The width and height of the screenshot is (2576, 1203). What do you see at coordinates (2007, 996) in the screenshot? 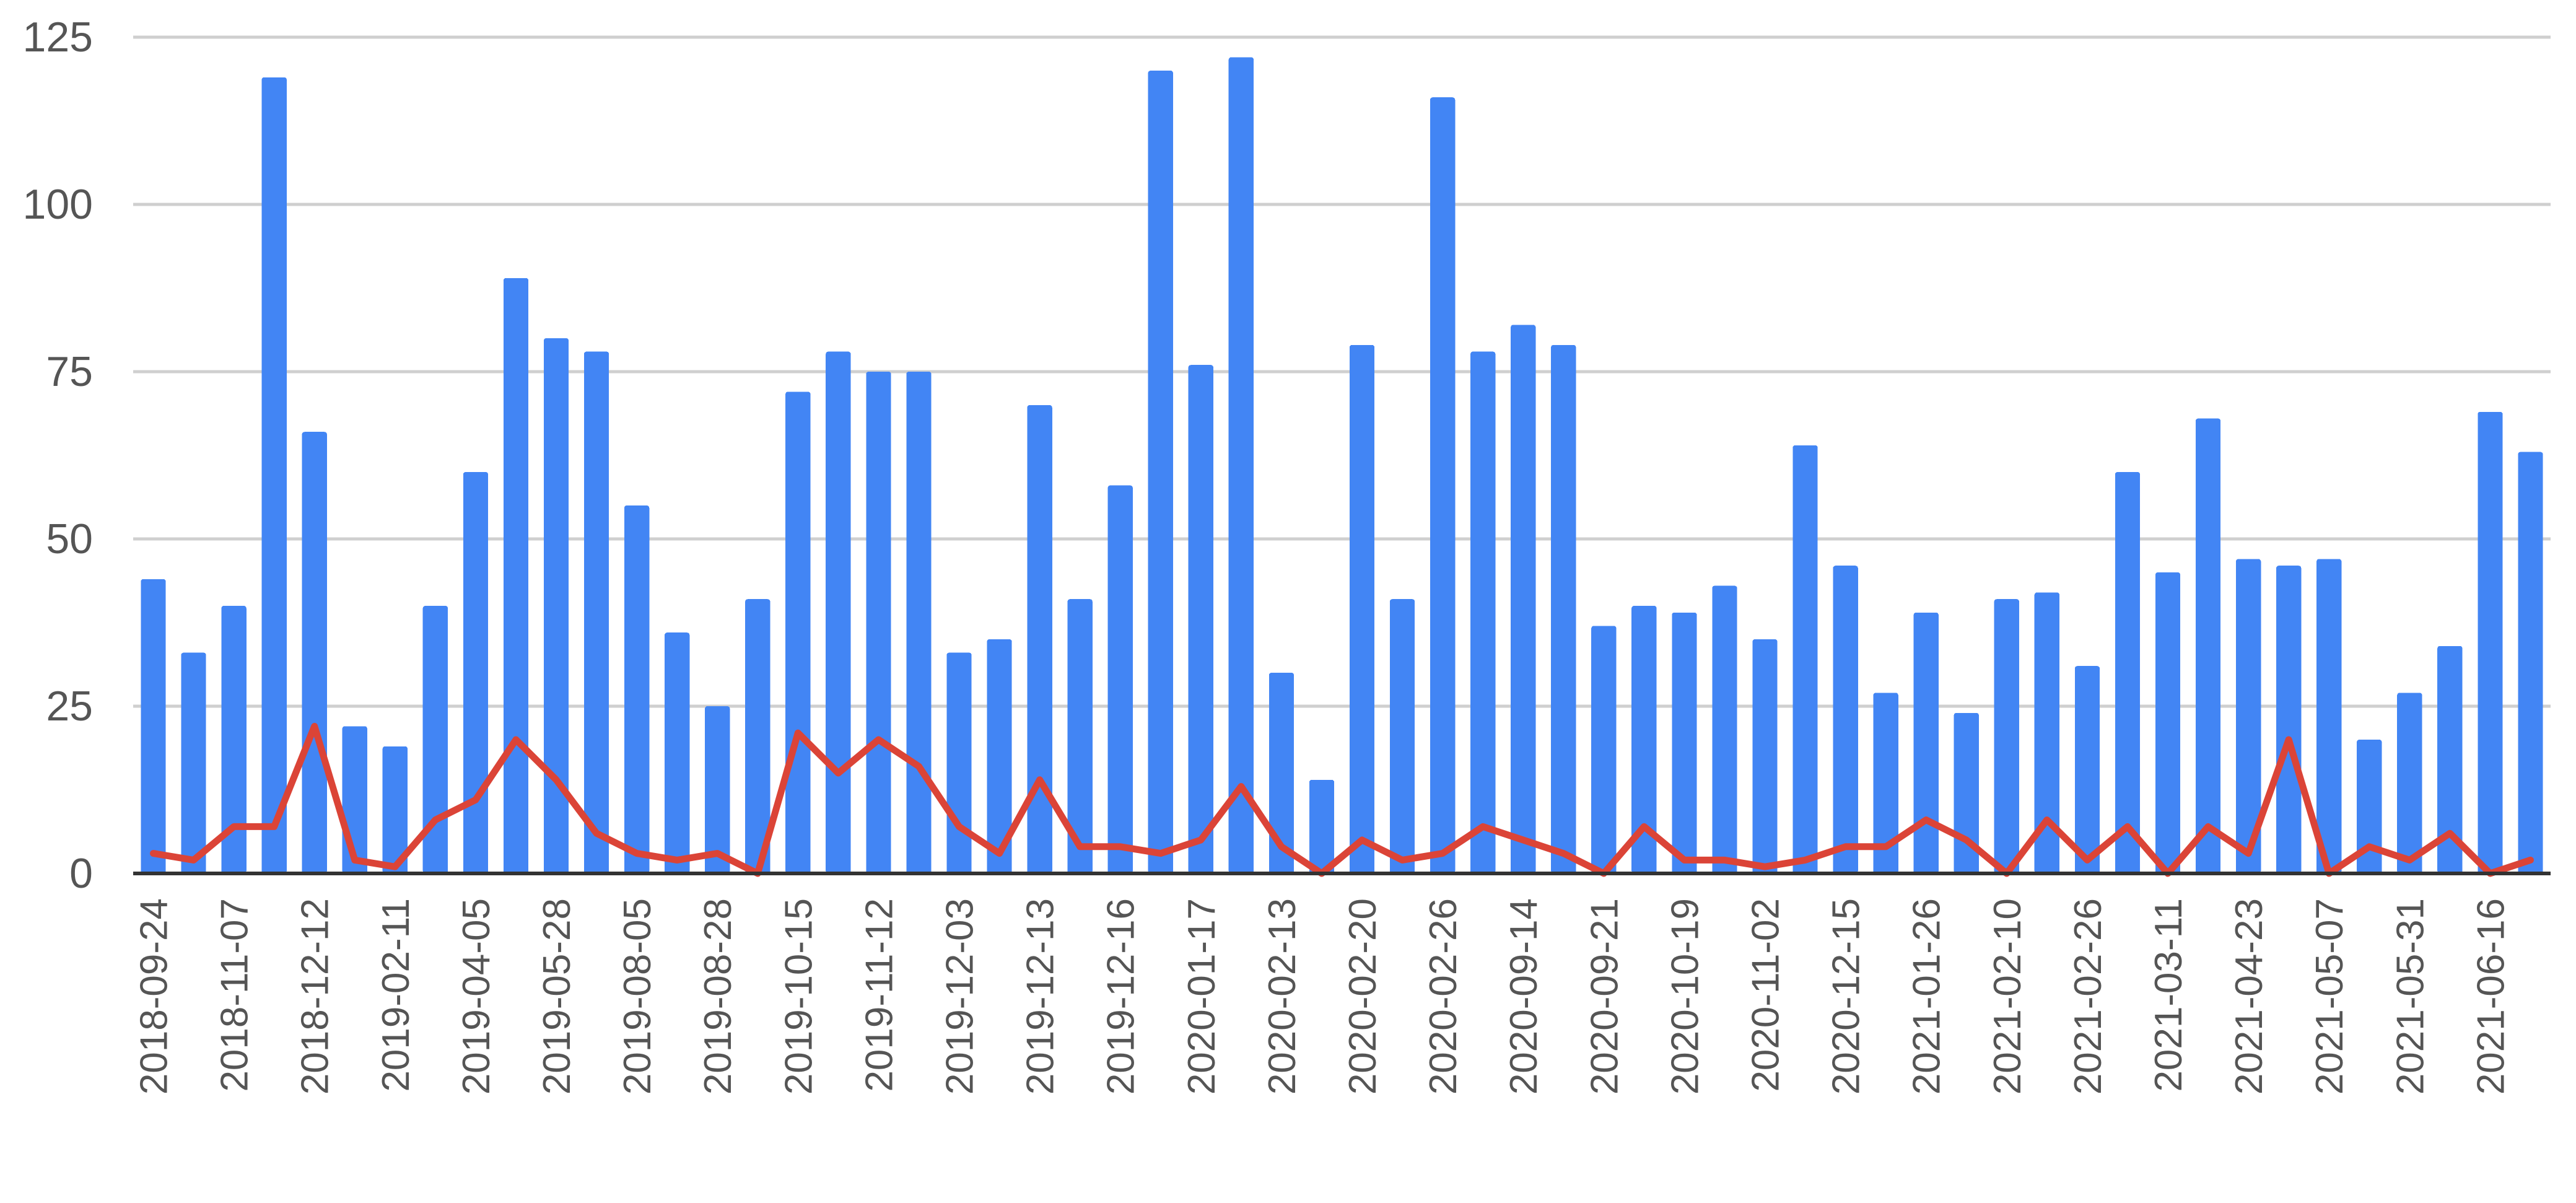
I see `x-tick-label: 2021-02-10` at bounding box center [2007, 996].